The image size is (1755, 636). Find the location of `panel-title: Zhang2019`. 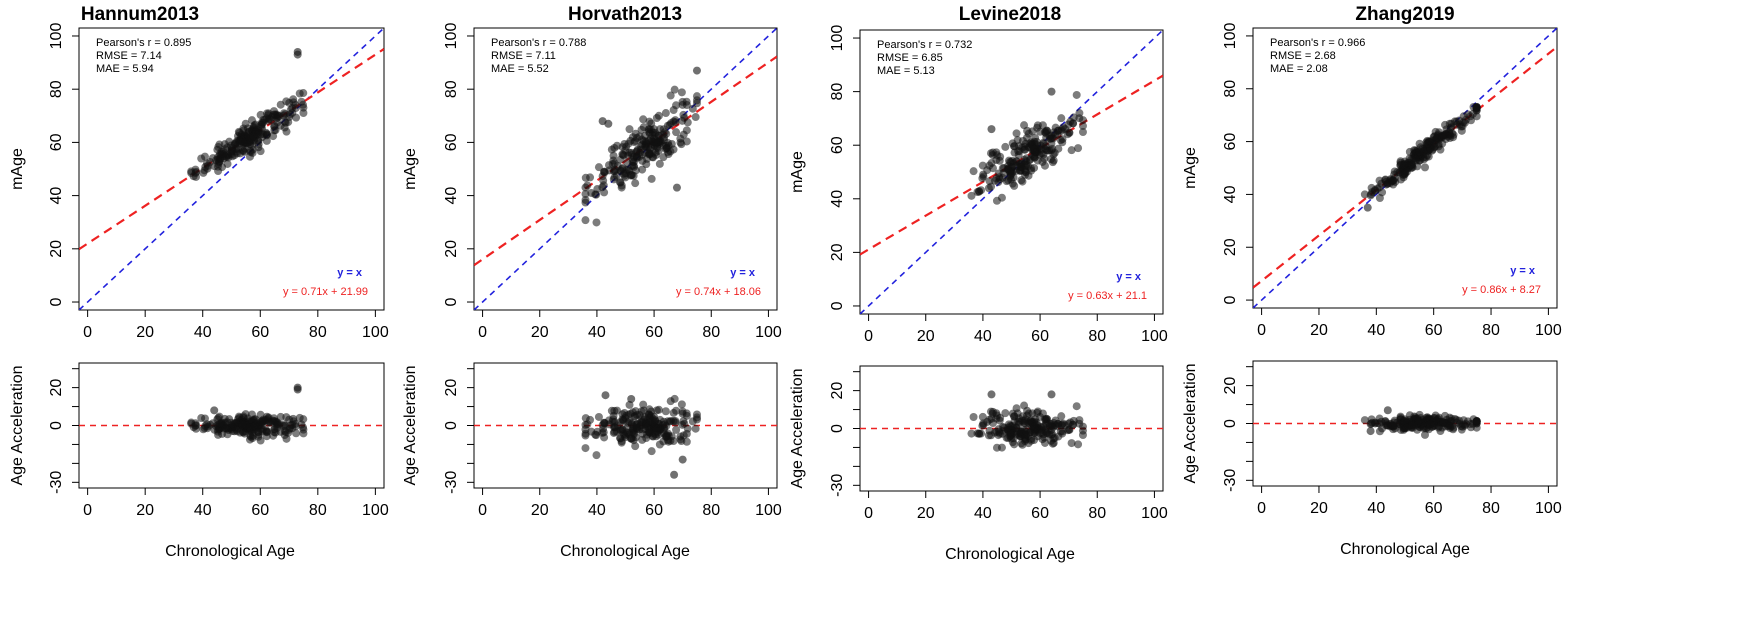

panel-title: Zhang2019 is located at coordinates (1404, 14).